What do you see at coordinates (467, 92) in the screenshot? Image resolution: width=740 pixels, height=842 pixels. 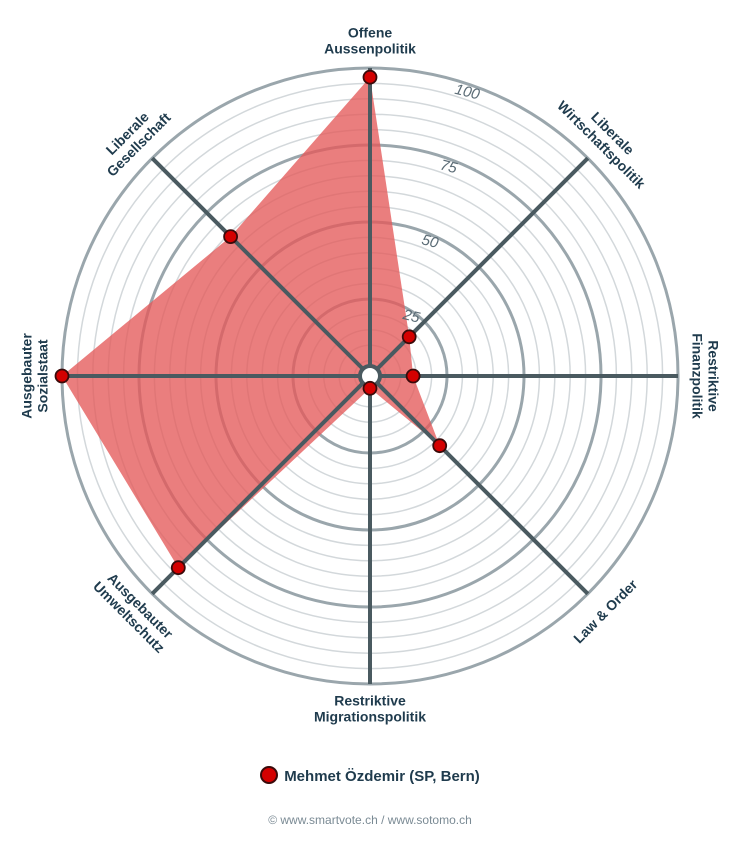 I see `tick-label: 100` at bounding box center [467, 92].